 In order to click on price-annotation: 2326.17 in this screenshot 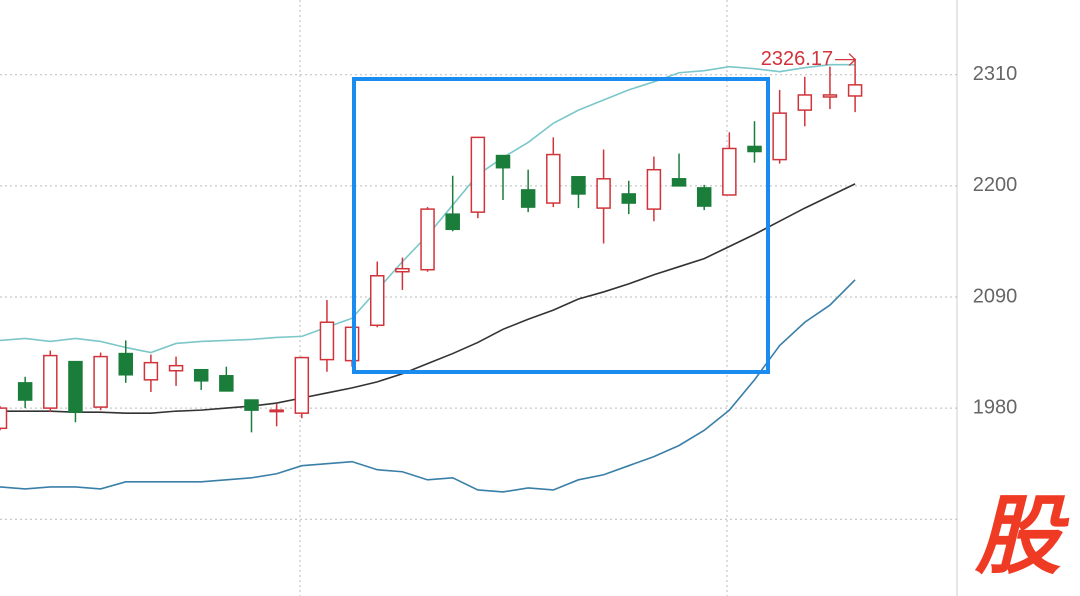, I will do `click(797, 59)`.